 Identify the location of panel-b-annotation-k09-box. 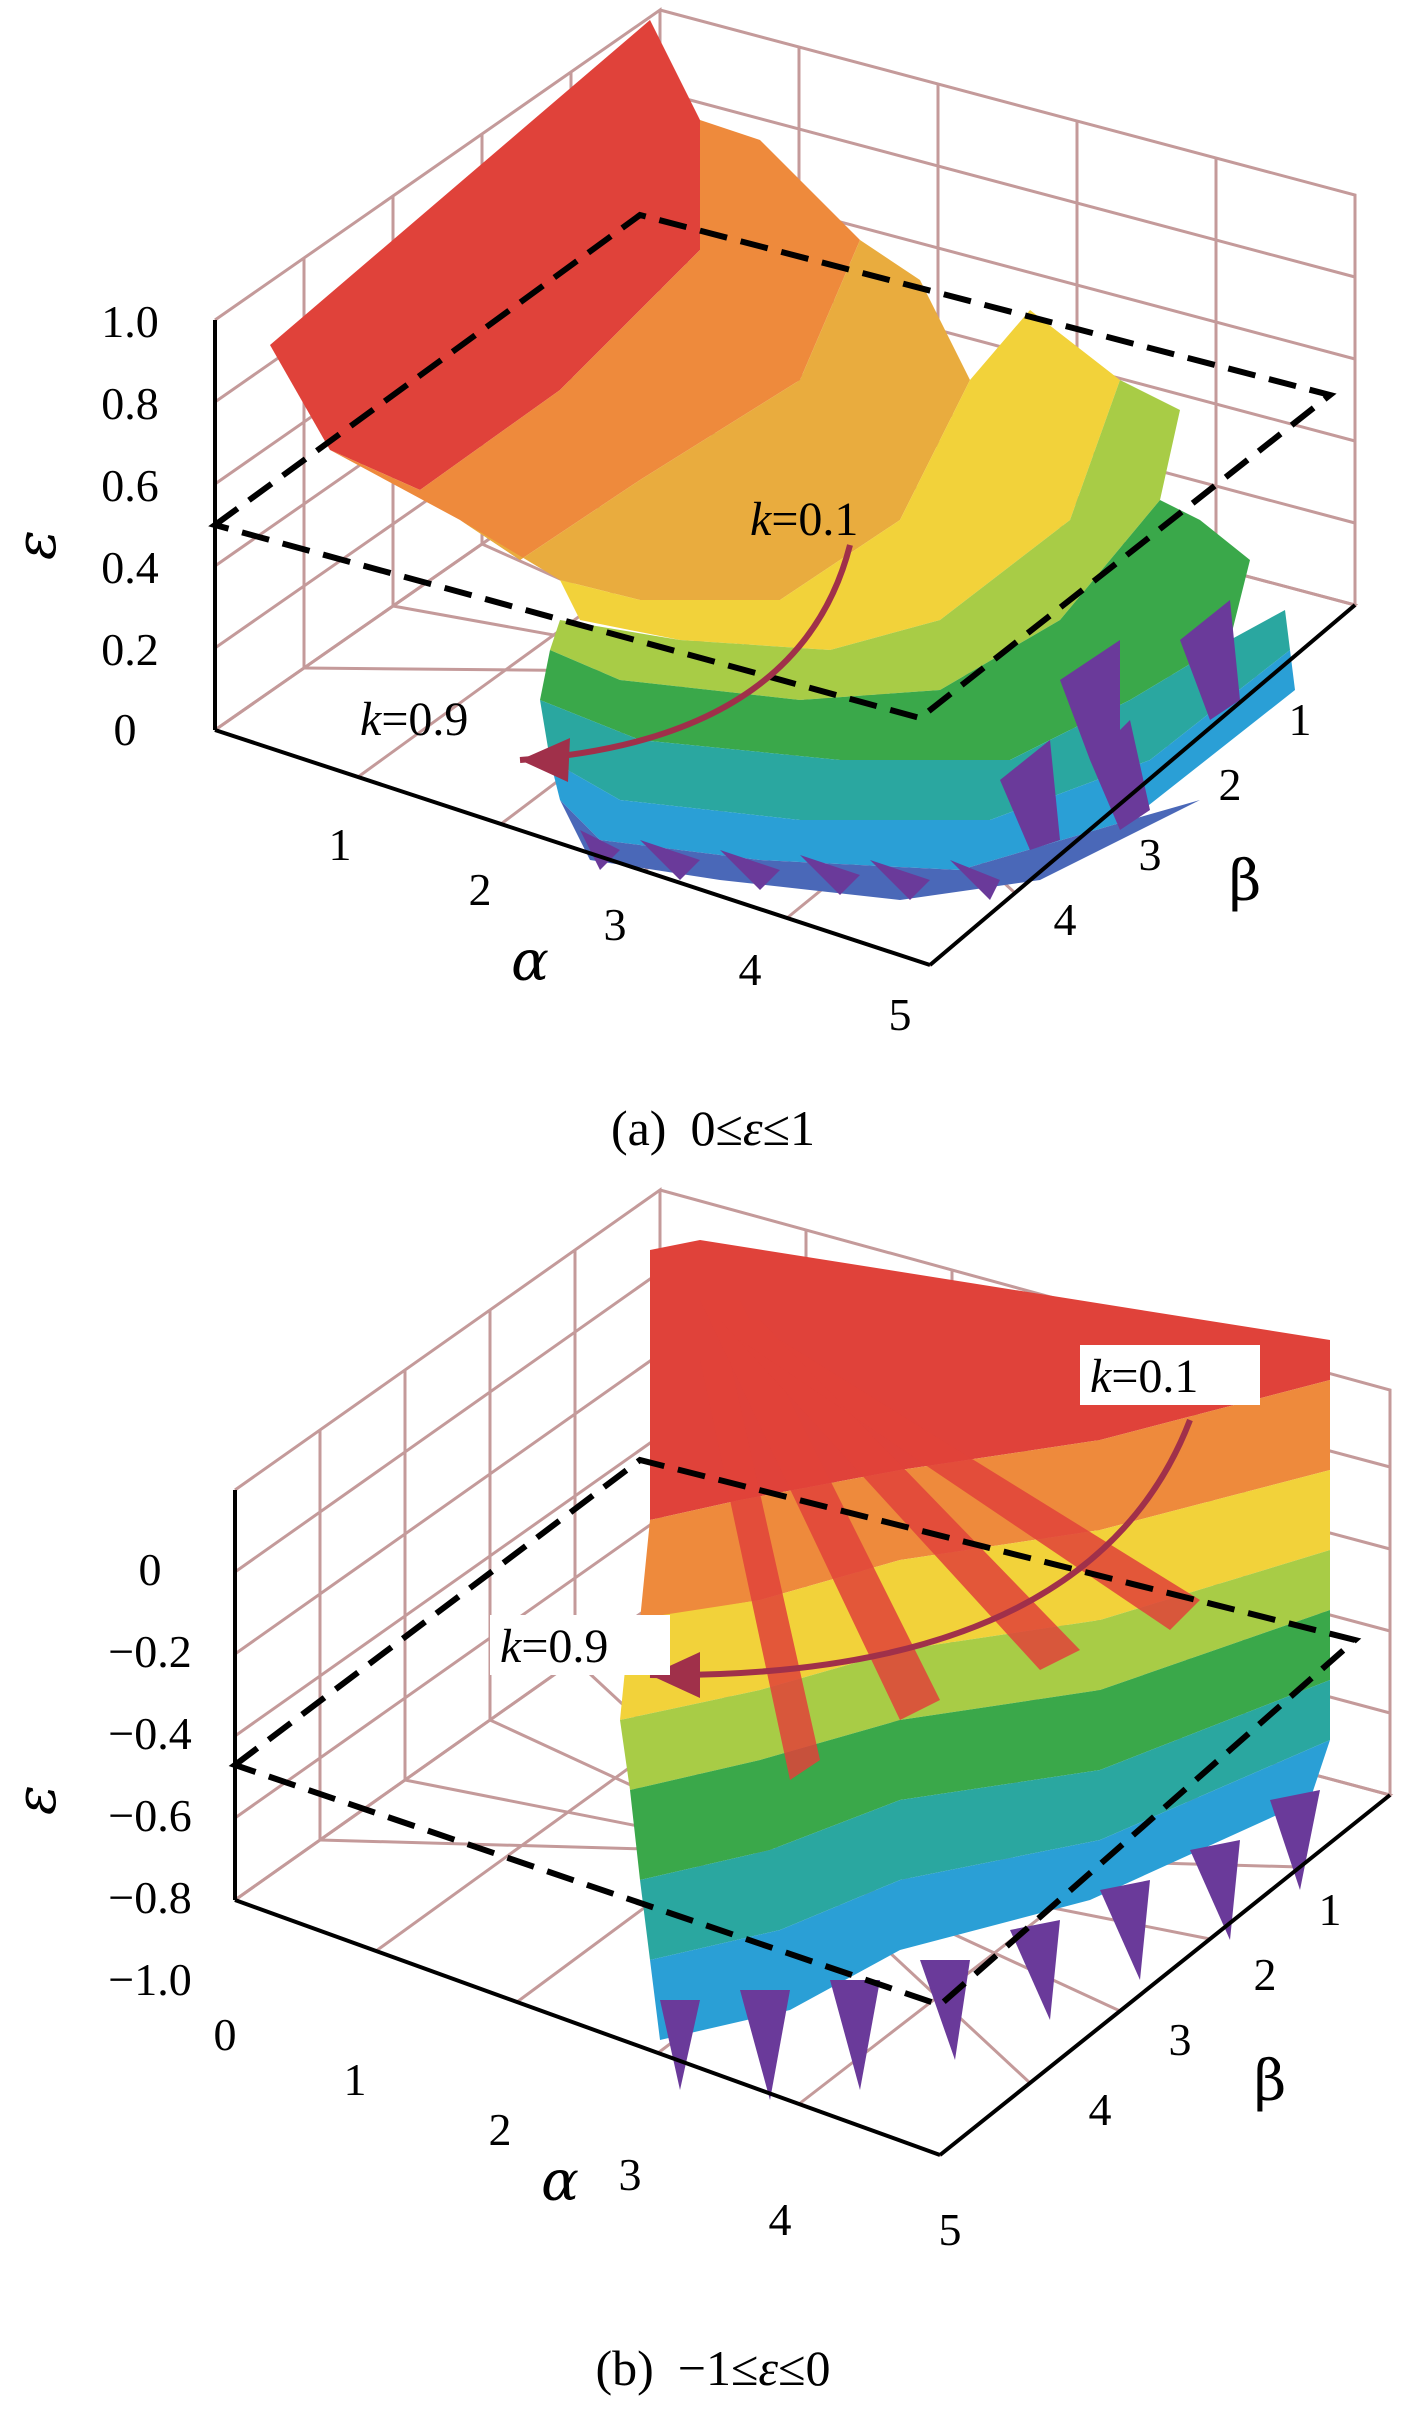
(580, 1645).